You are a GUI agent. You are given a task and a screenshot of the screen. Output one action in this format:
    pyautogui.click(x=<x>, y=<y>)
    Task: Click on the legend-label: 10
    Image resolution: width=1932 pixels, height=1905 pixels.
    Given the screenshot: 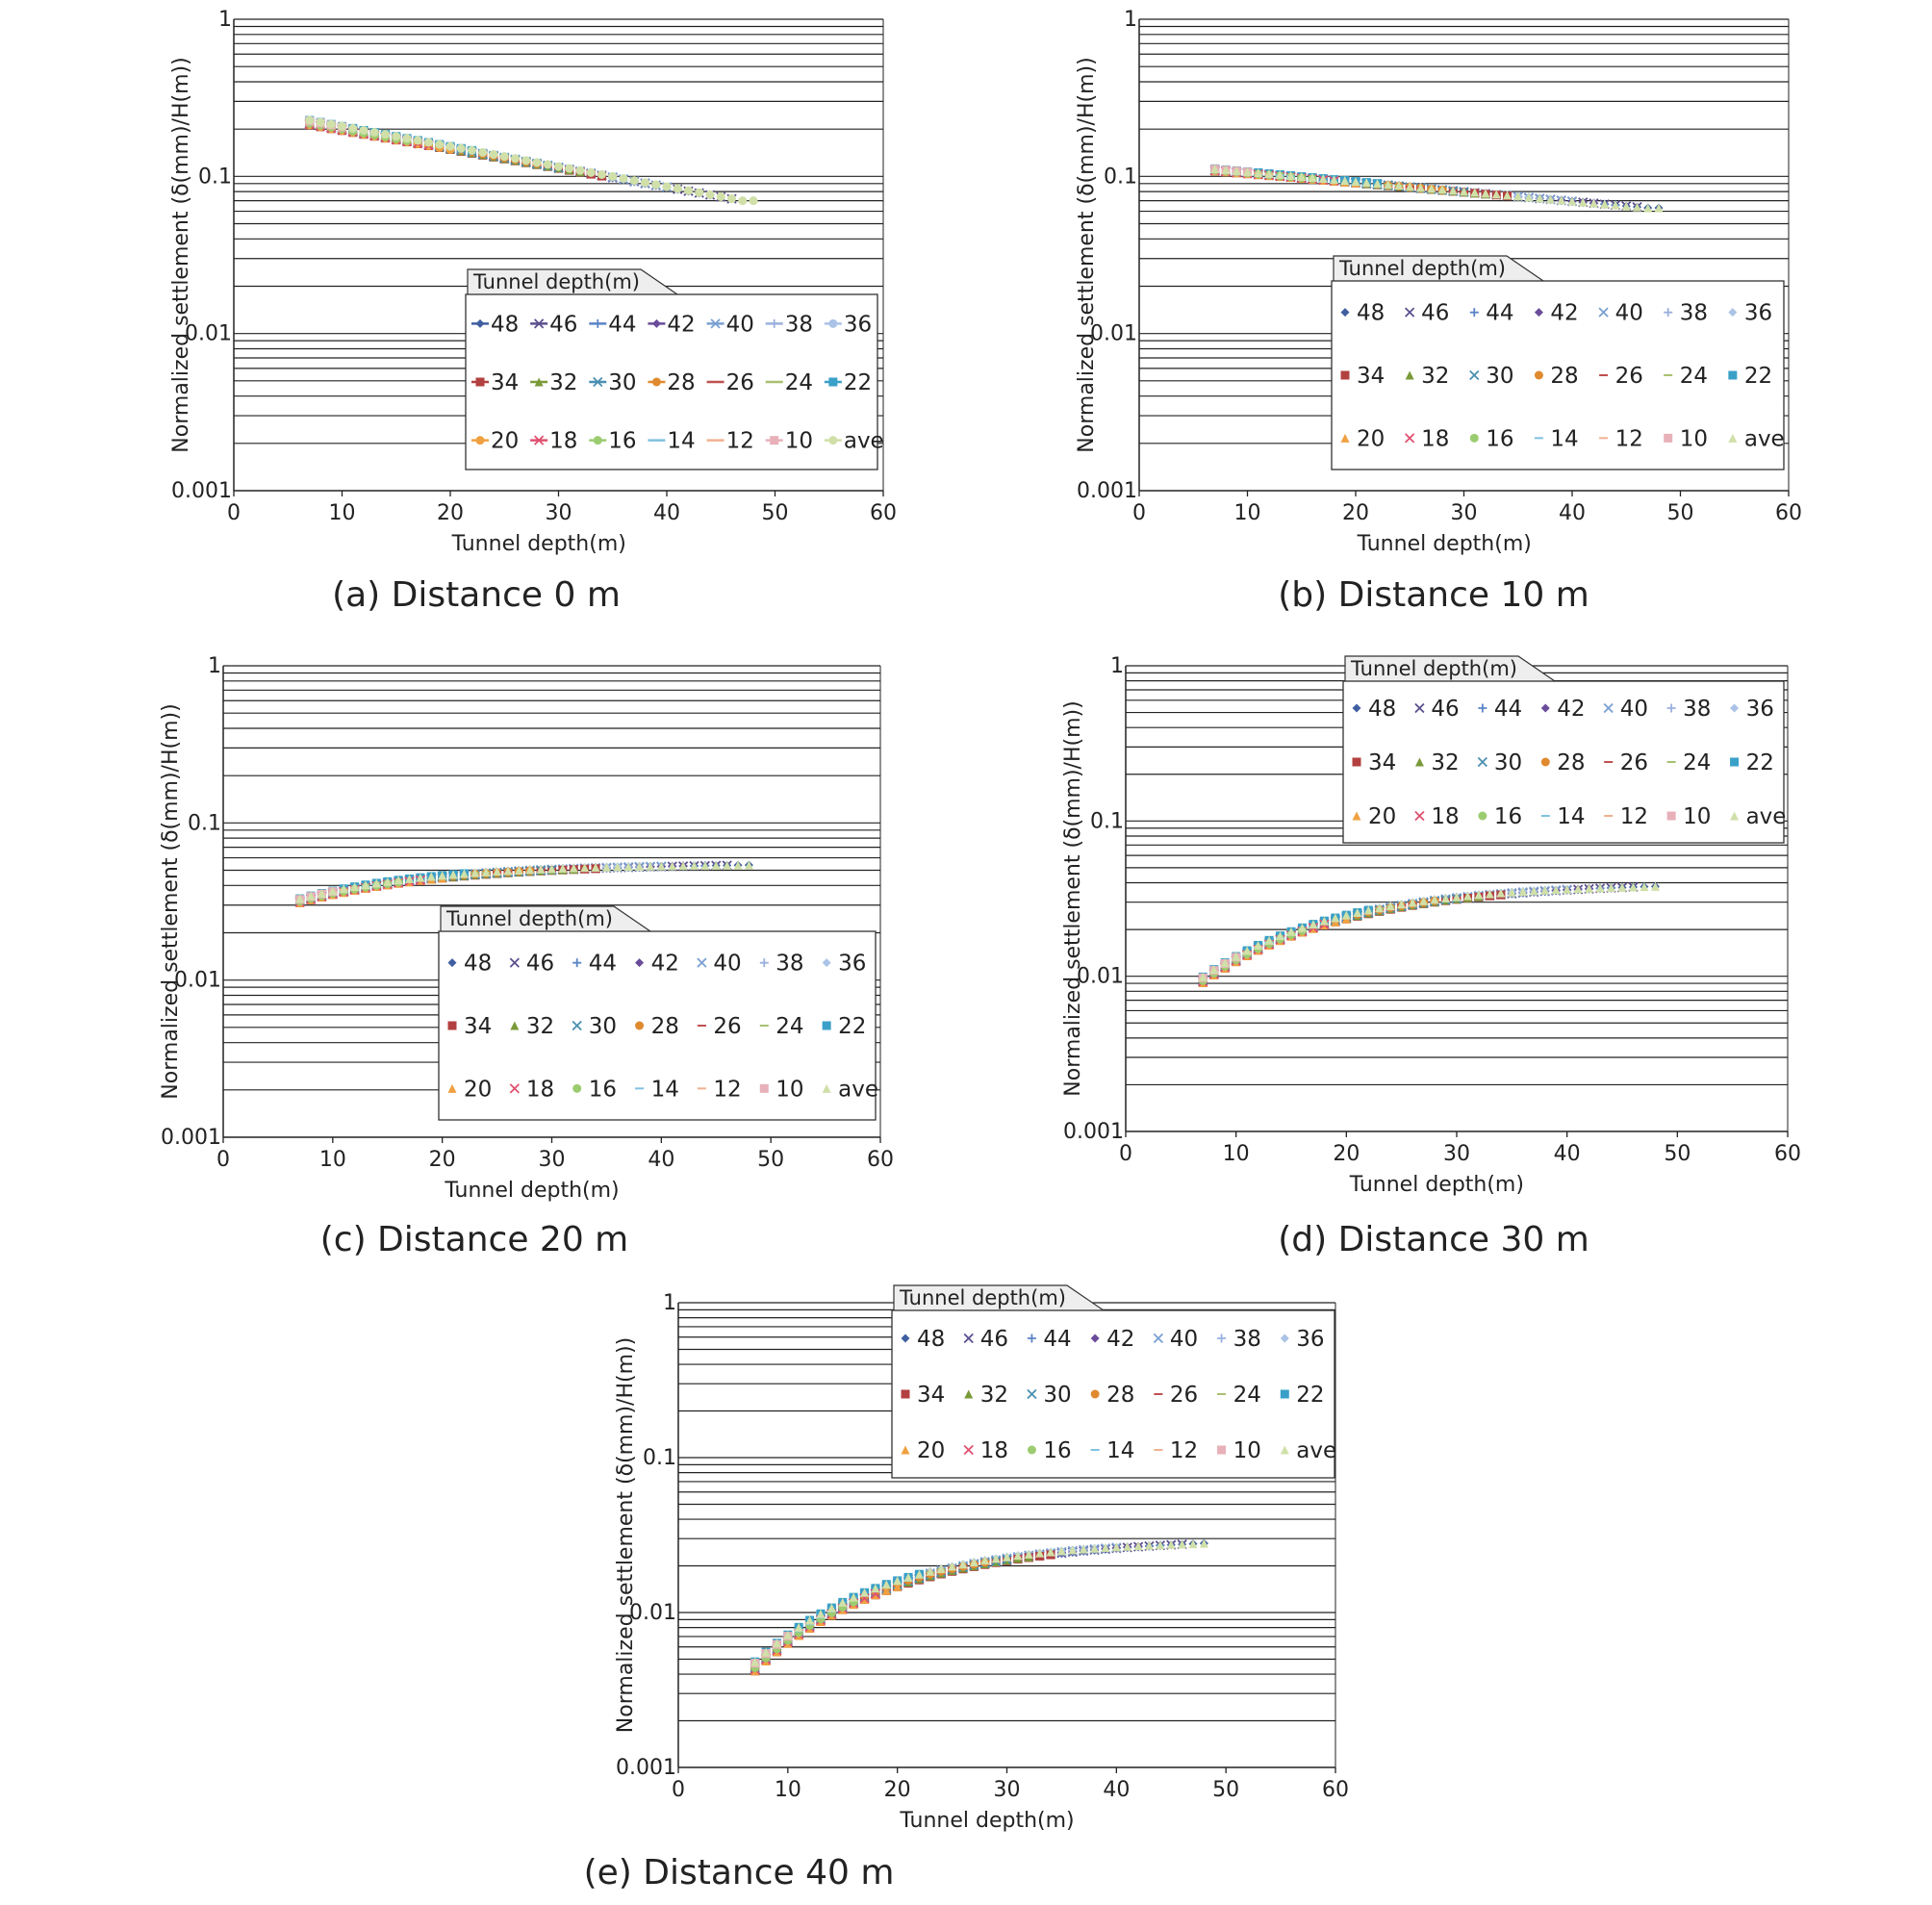 What is the action you would take?
    pyautogui.click(x=1694, y=438)
    